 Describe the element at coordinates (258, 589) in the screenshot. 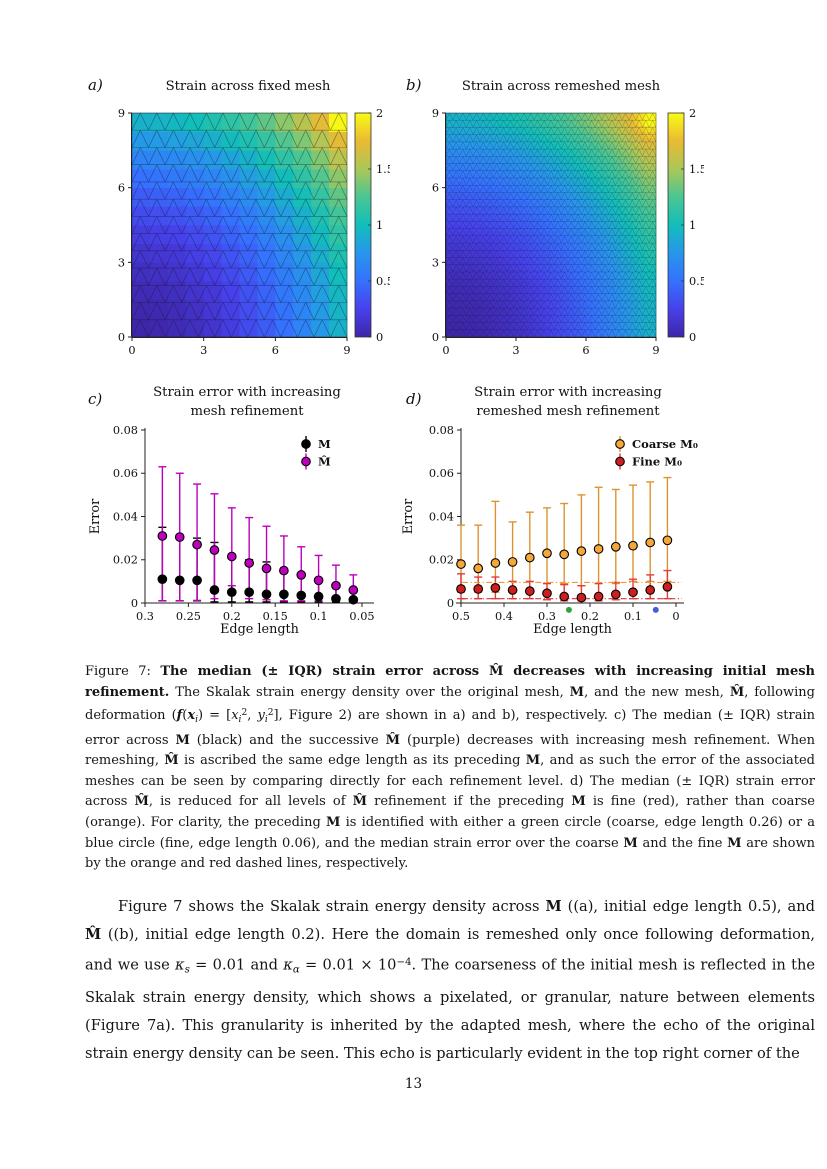

I see `markers-M` at that location.